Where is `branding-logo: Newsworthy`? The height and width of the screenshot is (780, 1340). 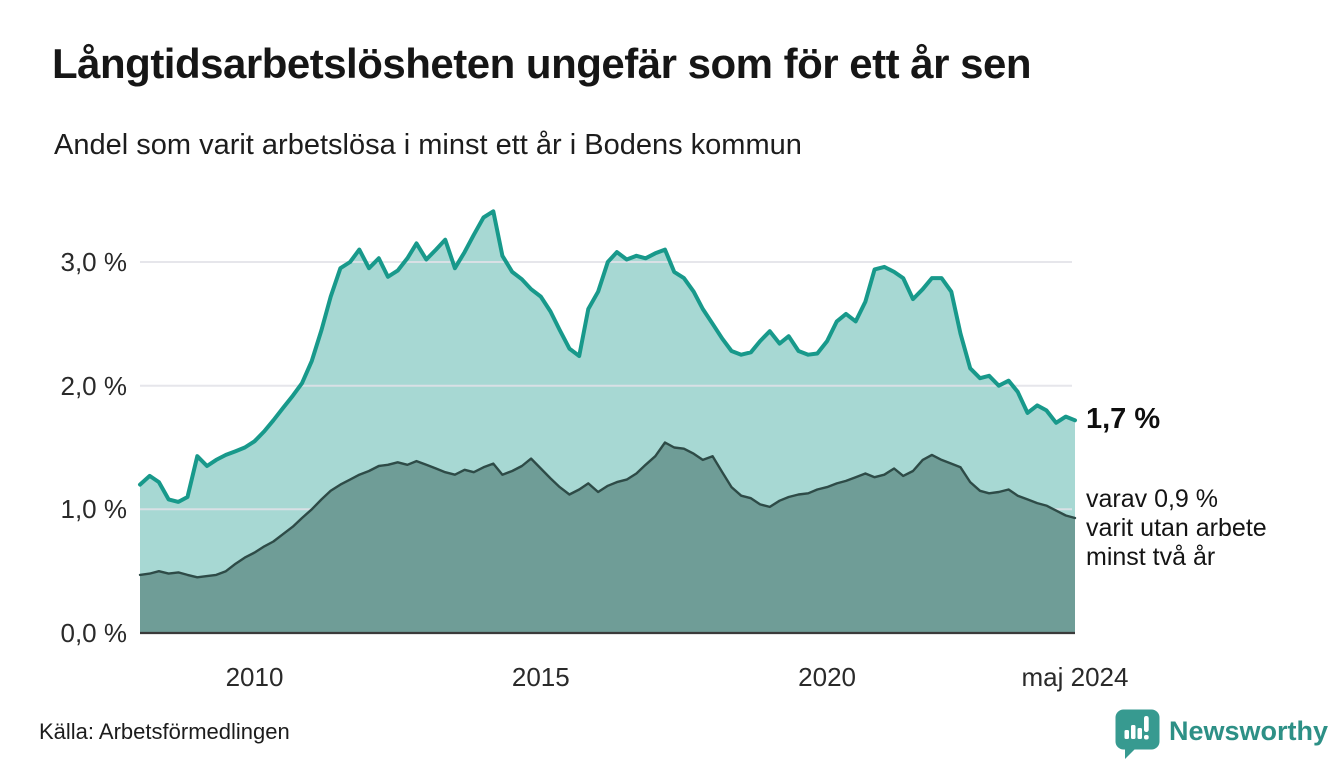 branding-logo: Newsworthy is located at coordinates (1221, 734).